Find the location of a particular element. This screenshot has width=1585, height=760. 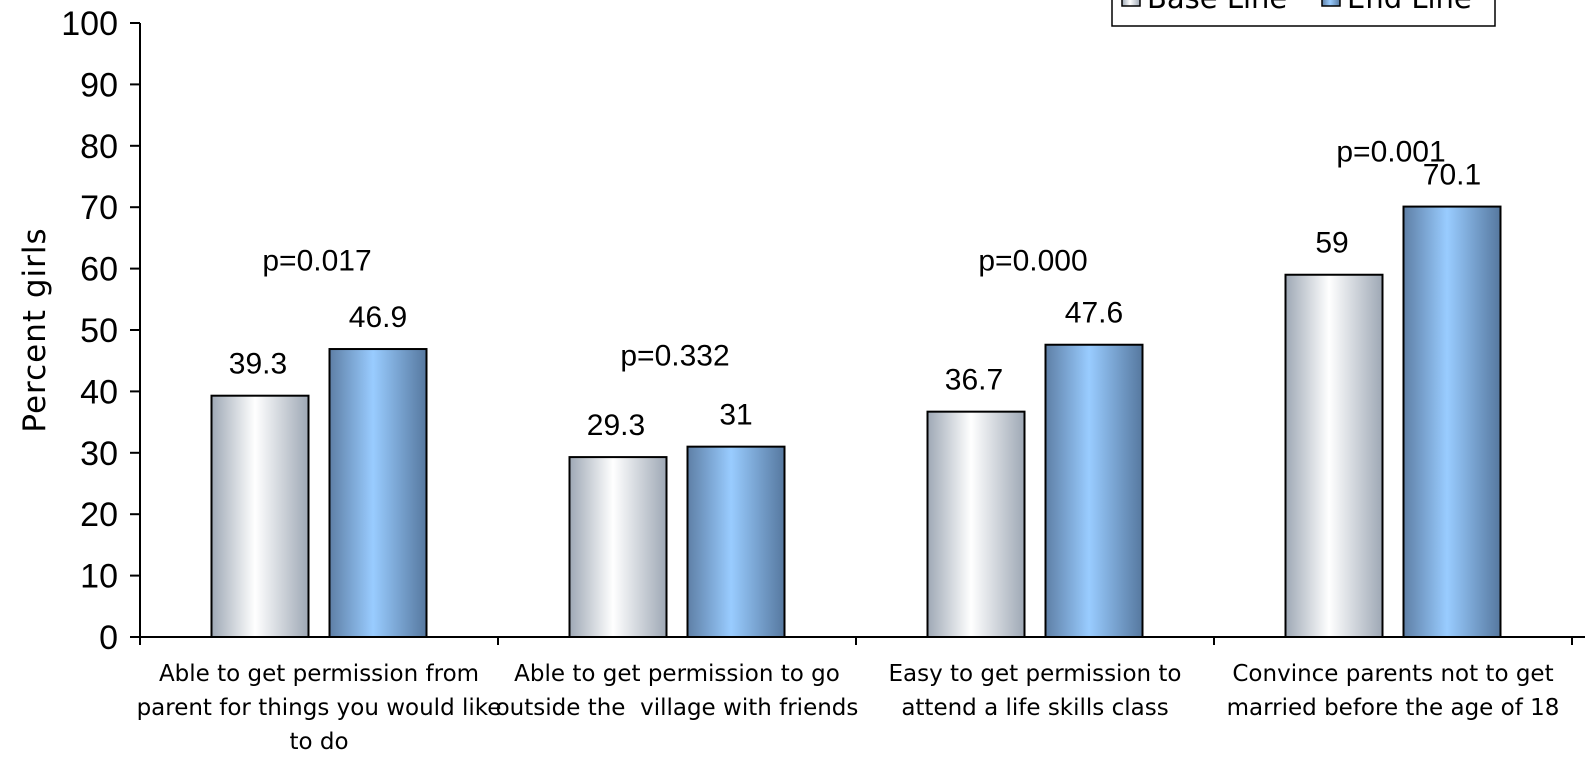

y-tick-label: 40 is located at coordinates (99, 392).